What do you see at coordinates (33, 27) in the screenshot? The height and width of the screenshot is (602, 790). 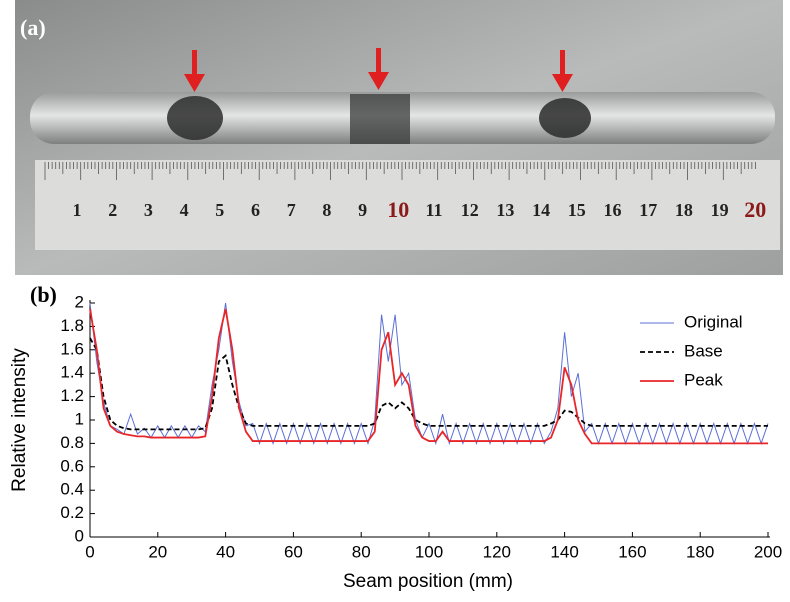 I see `panel-label: (a)` at bounding box center [33, 27].